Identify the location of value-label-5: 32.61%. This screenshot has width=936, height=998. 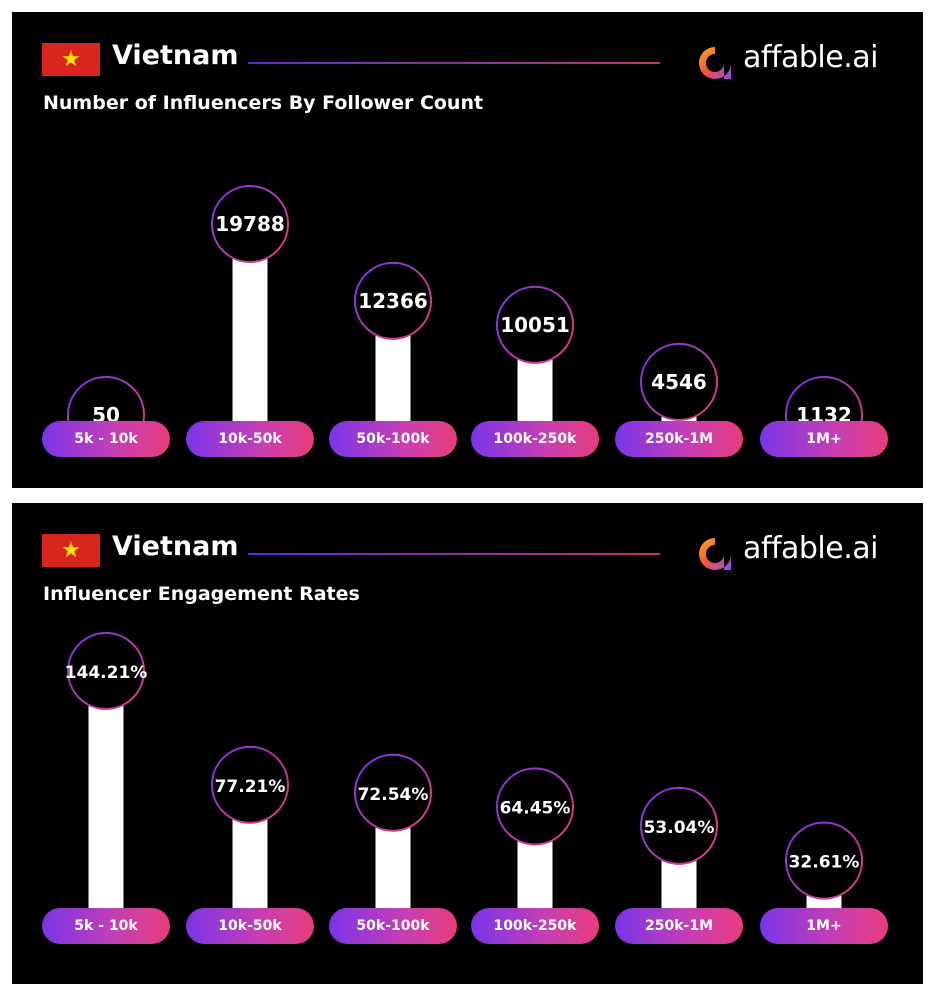
(824, 863).